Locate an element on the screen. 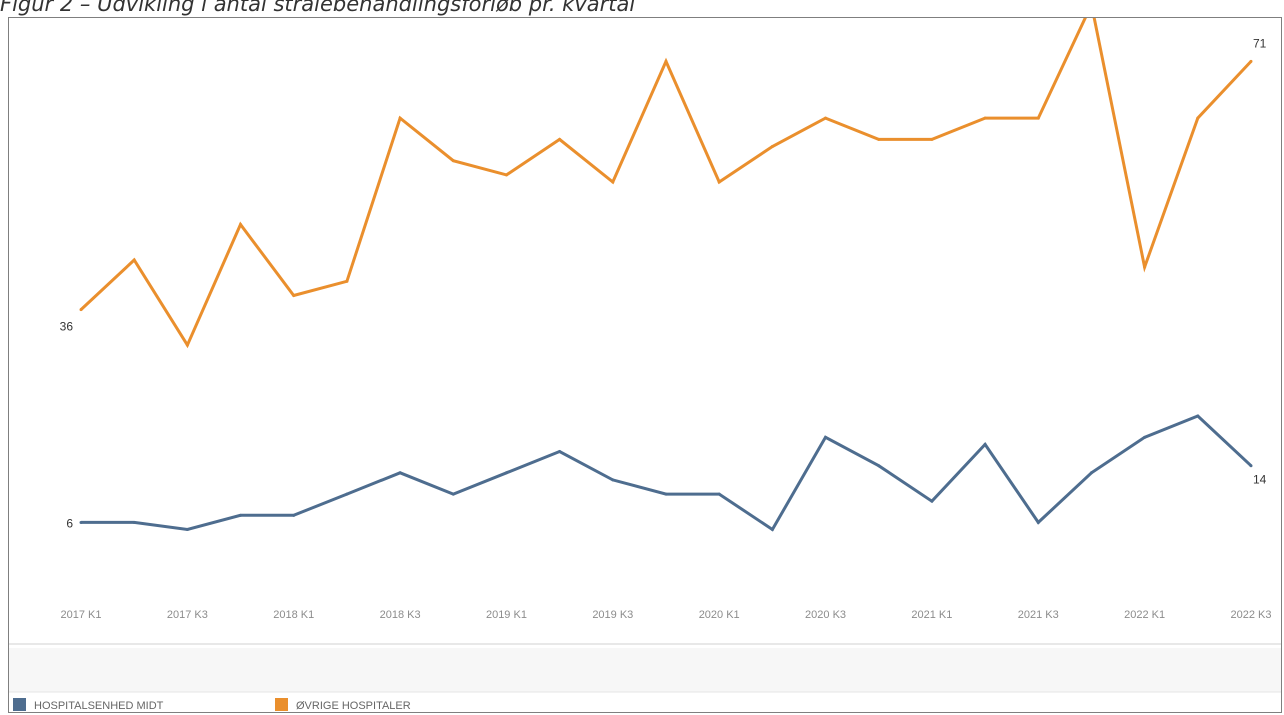  scroll-band is located at coordinates (645, 670).